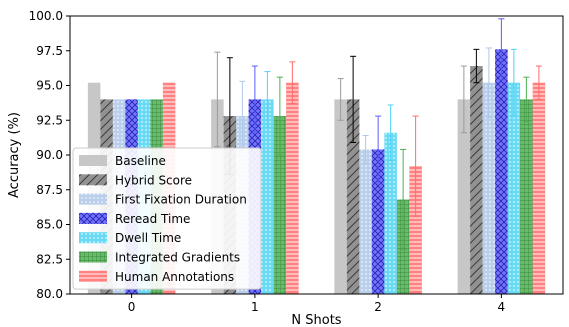  What do you see at coordinates (177, 258) in the screenshot?
I see `legend-label: Integrated Gradients` at bounding box center [177, 258].